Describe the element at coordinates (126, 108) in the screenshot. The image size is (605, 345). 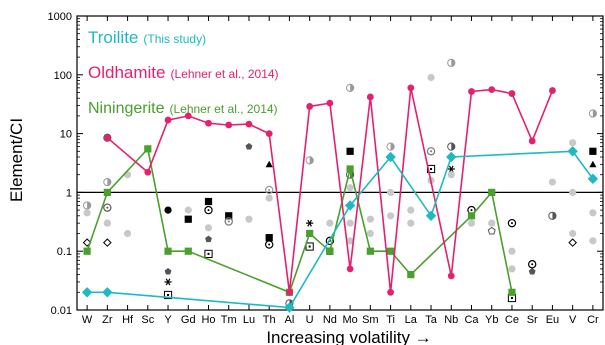
I see `legend-name: Niningerite` at that location.